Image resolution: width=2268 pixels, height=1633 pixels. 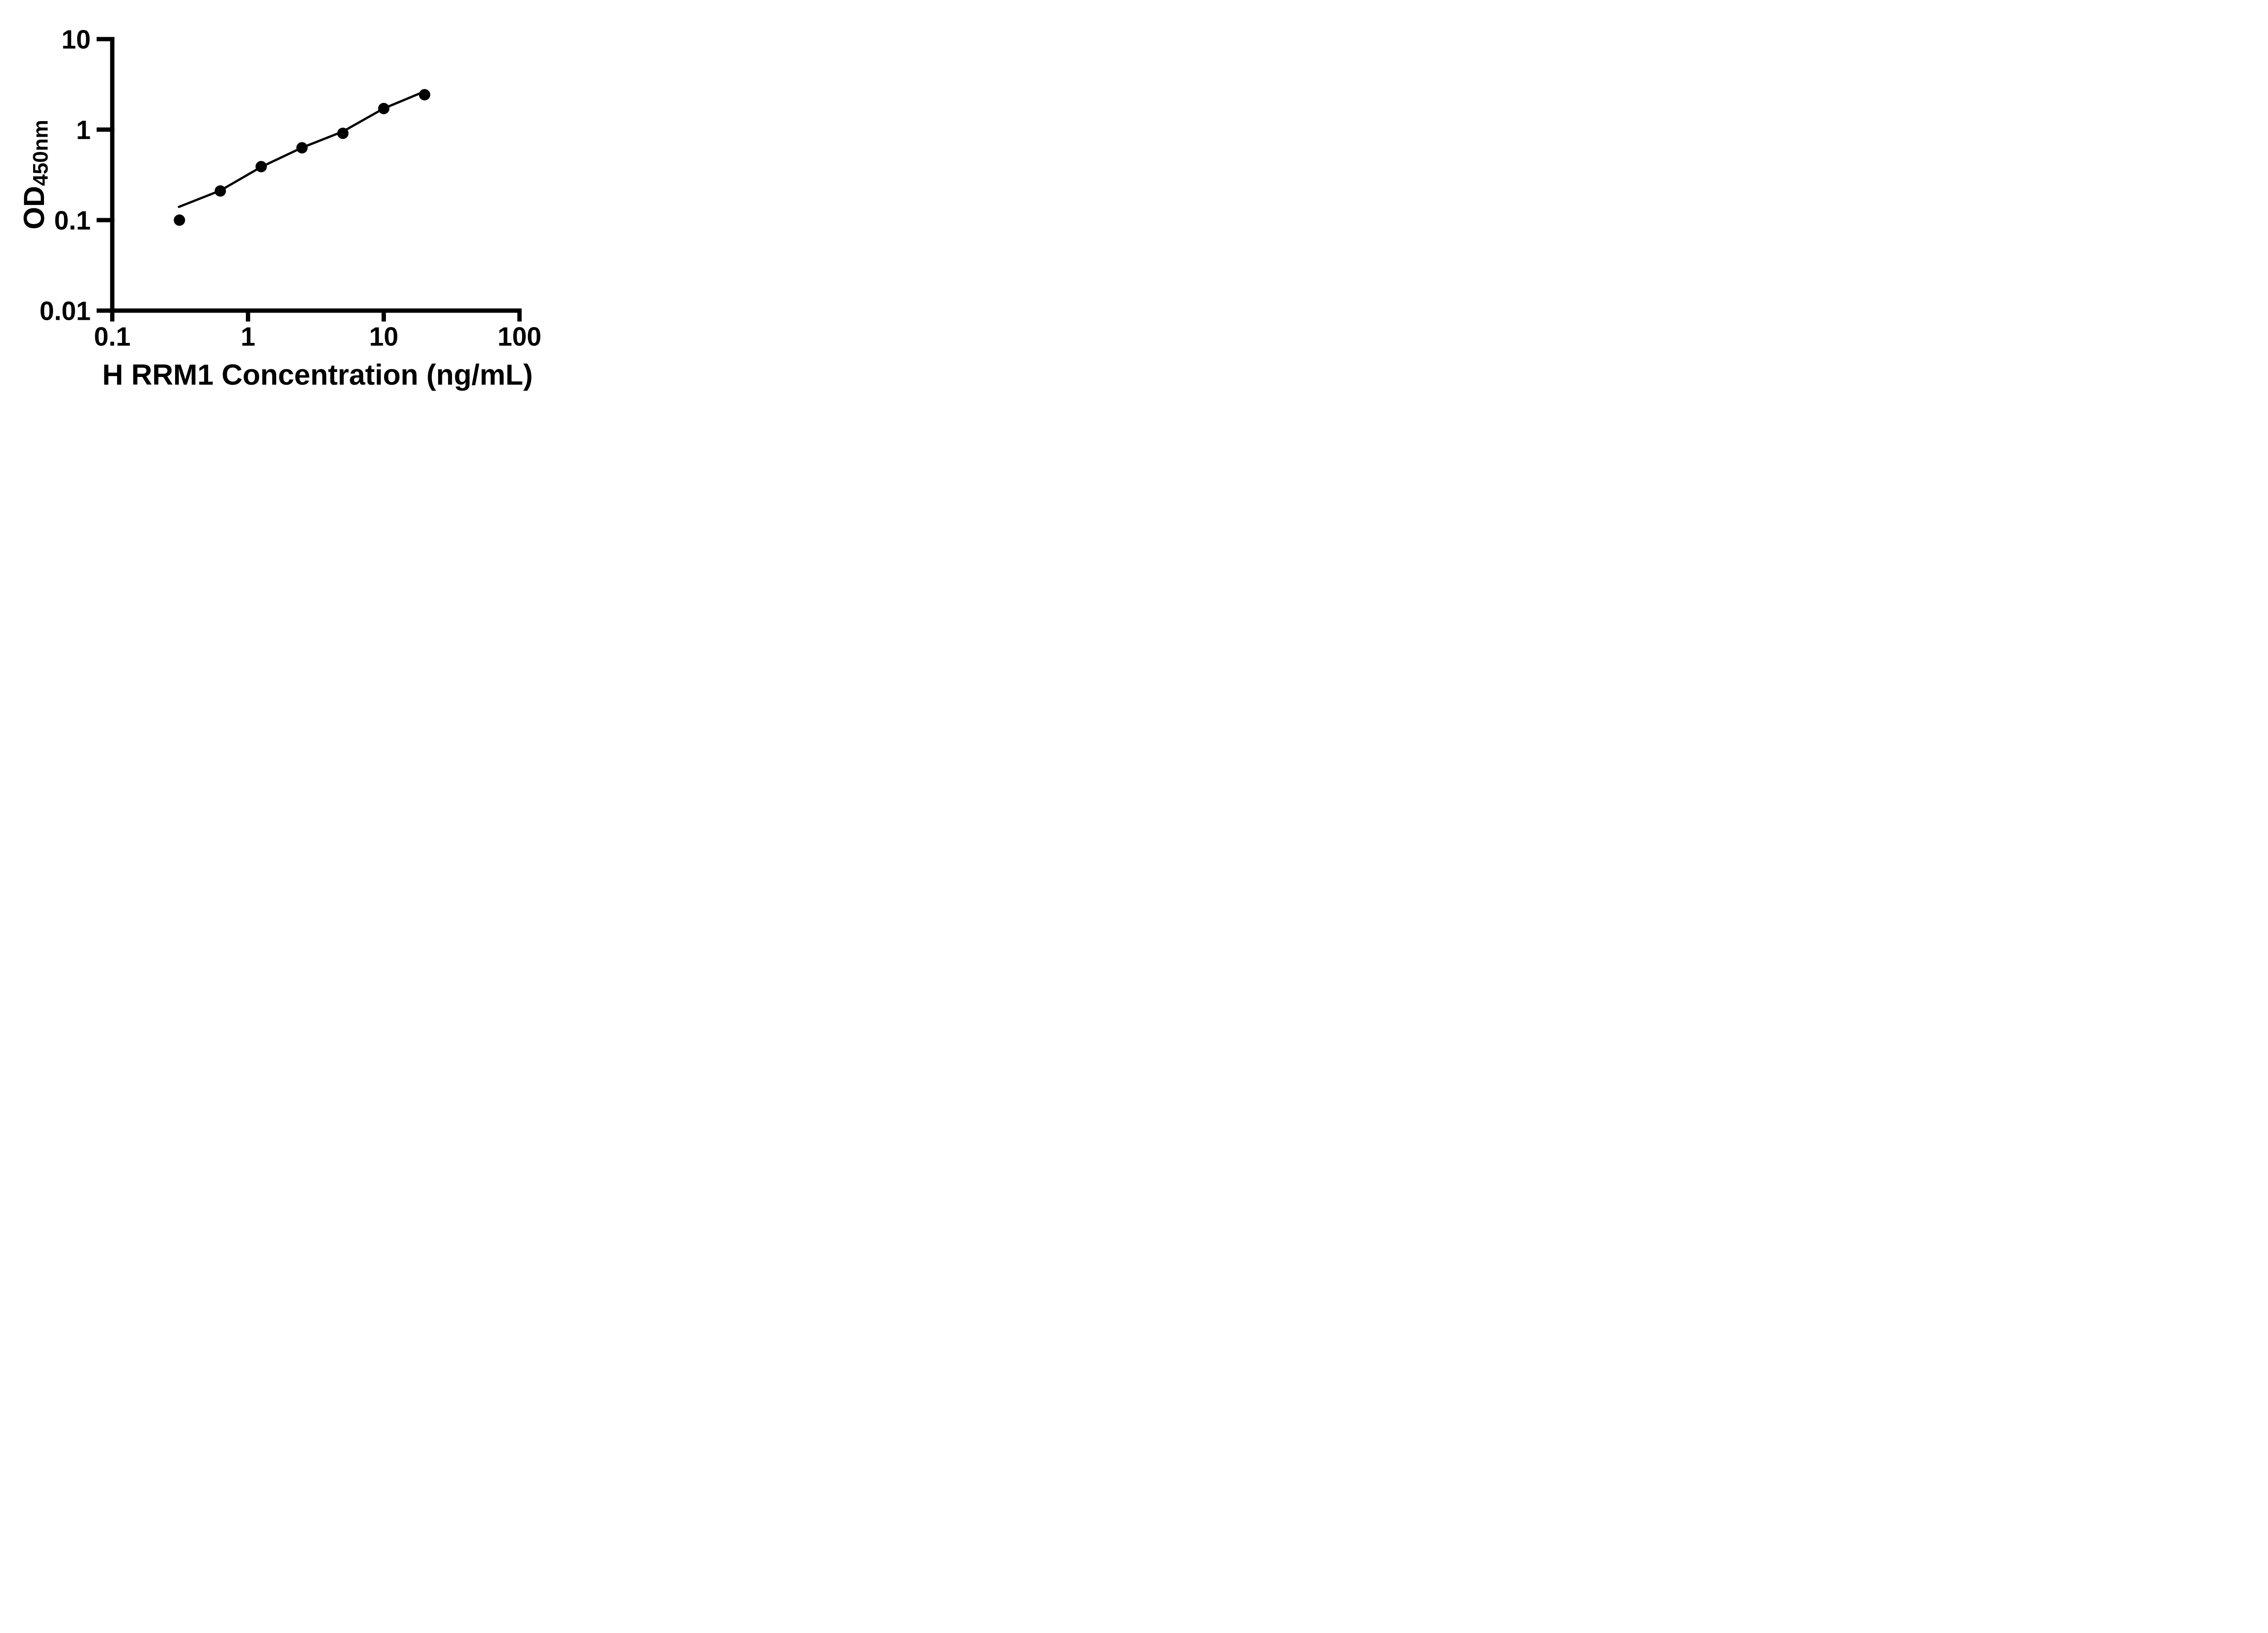 What do you see at coordinates (318, 374) in the screenshot?
I see `x-axis-title: H RRM1 Concentration (ng/mL)` at bounding box center [318, 374].